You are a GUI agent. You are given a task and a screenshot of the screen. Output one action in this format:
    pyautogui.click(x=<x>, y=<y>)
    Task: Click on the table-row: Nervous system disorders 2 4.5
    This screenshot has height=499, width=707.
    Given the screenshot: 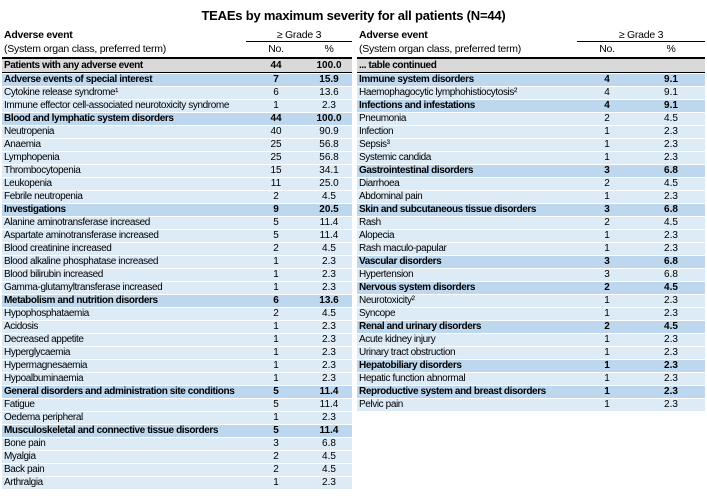 What is the action you would take?
    pyautogui.click(x=531, y=288)
    